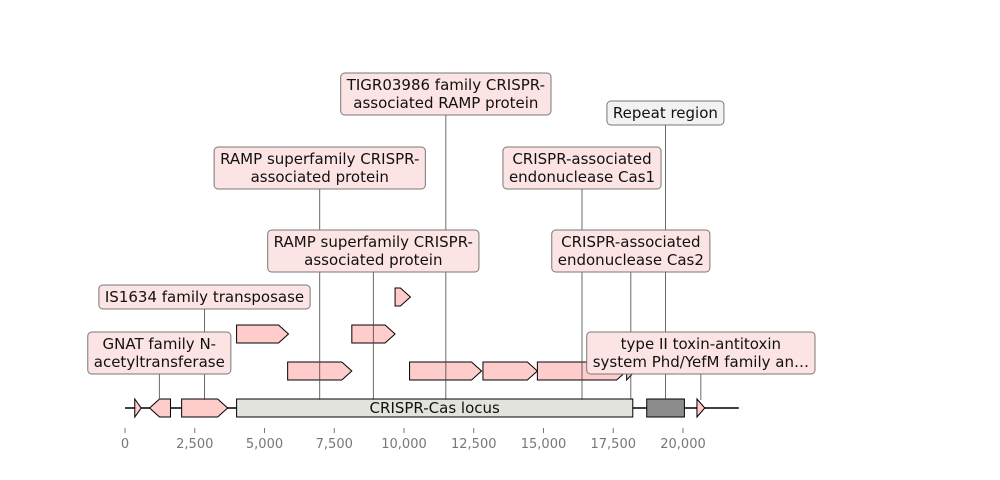 The width and height of the screenshot is (1000, 480). Describe the element at coordinates (581, 159) in the screenshot. I see `annotation-label-6-line-1: CRISPR-associated` at that location.